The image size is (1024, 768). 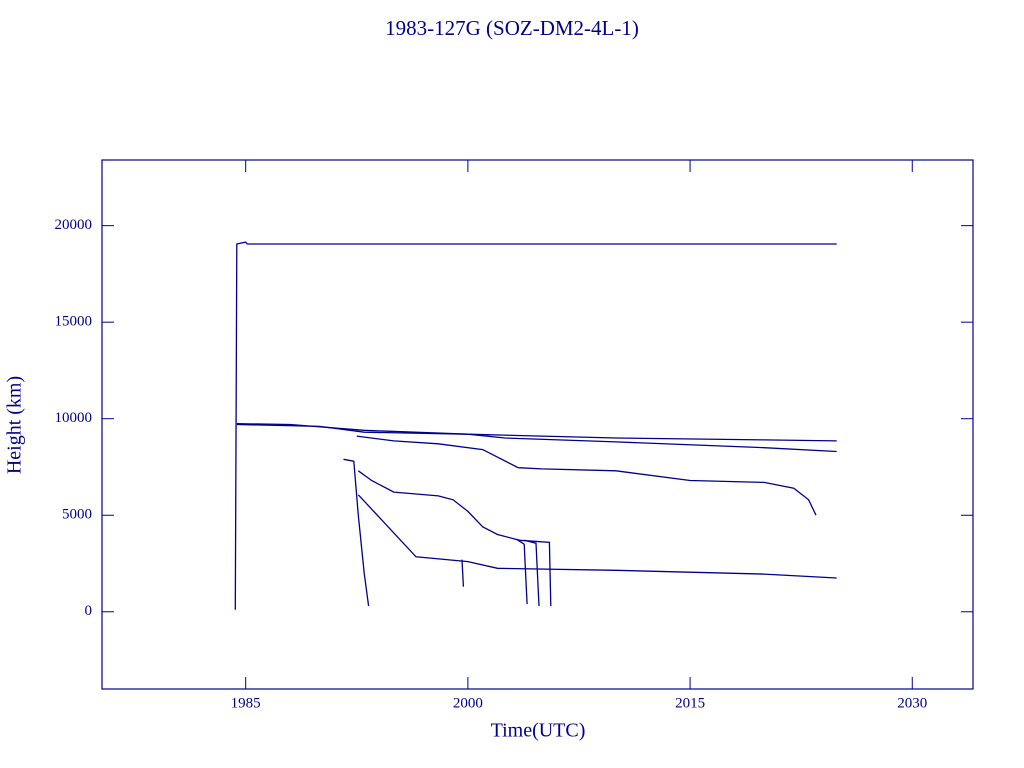 What do you see at coordinates (468, 703) in the screenshot?
I see `x-tick-label: 2000` at bounding box center [468, 703].